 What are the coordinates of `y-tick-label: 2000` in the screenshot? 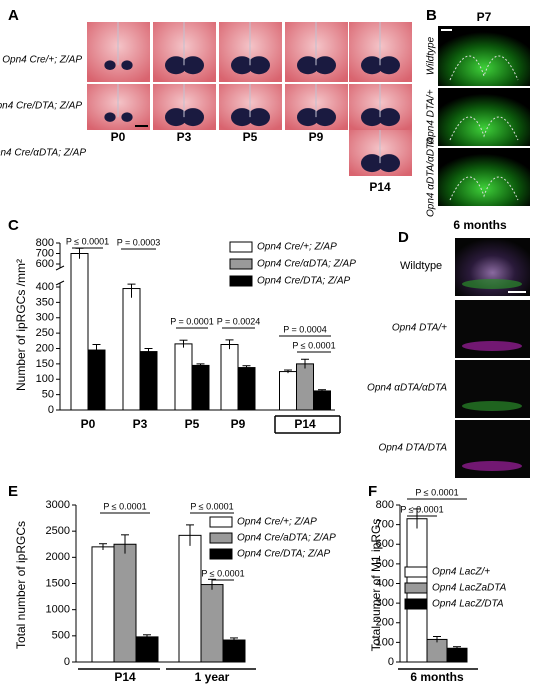 It's located at (58, 557).